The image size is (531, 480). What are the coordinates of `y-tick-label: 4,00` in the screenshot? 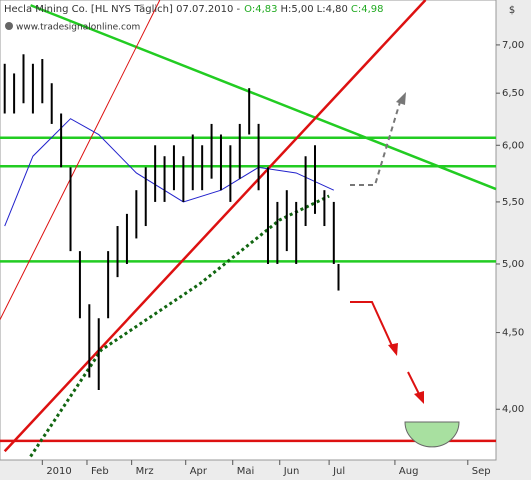 It's located at (513, 409).